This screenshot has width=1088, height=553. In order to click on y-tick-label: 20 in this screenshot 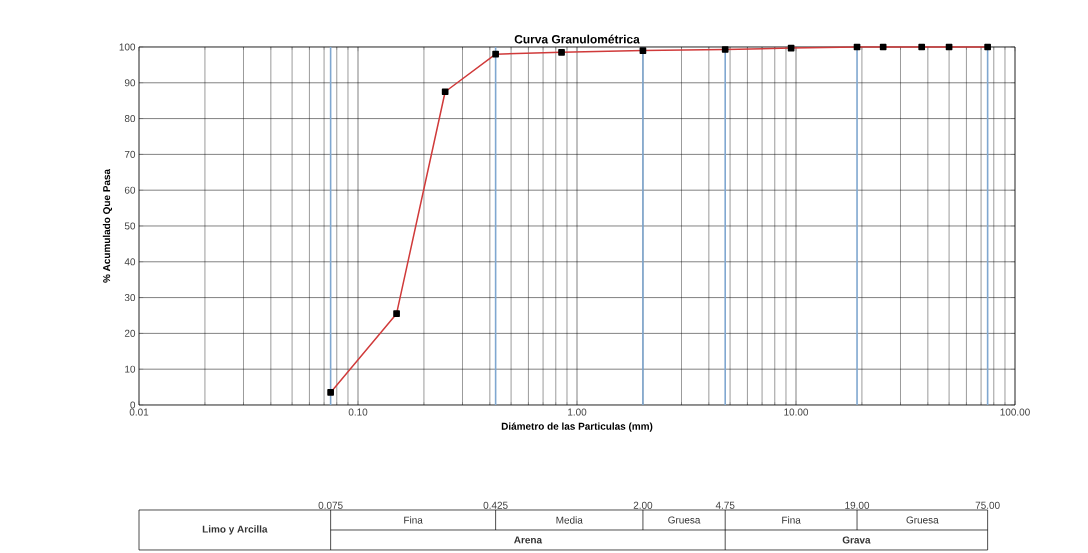, I will do `click(130, 333)`.